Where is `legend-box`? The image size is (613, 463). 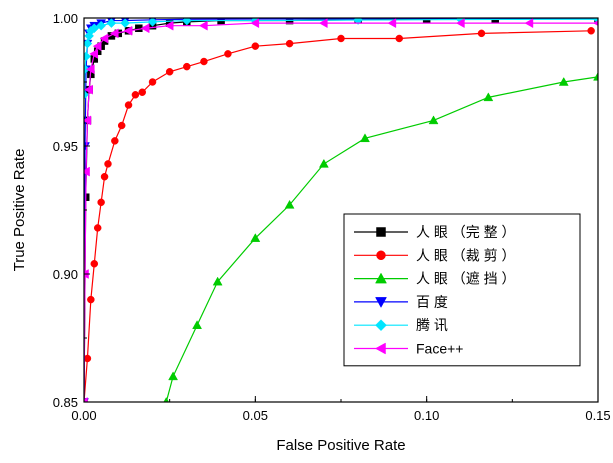 legend-box is located at coordinates (462, 290).